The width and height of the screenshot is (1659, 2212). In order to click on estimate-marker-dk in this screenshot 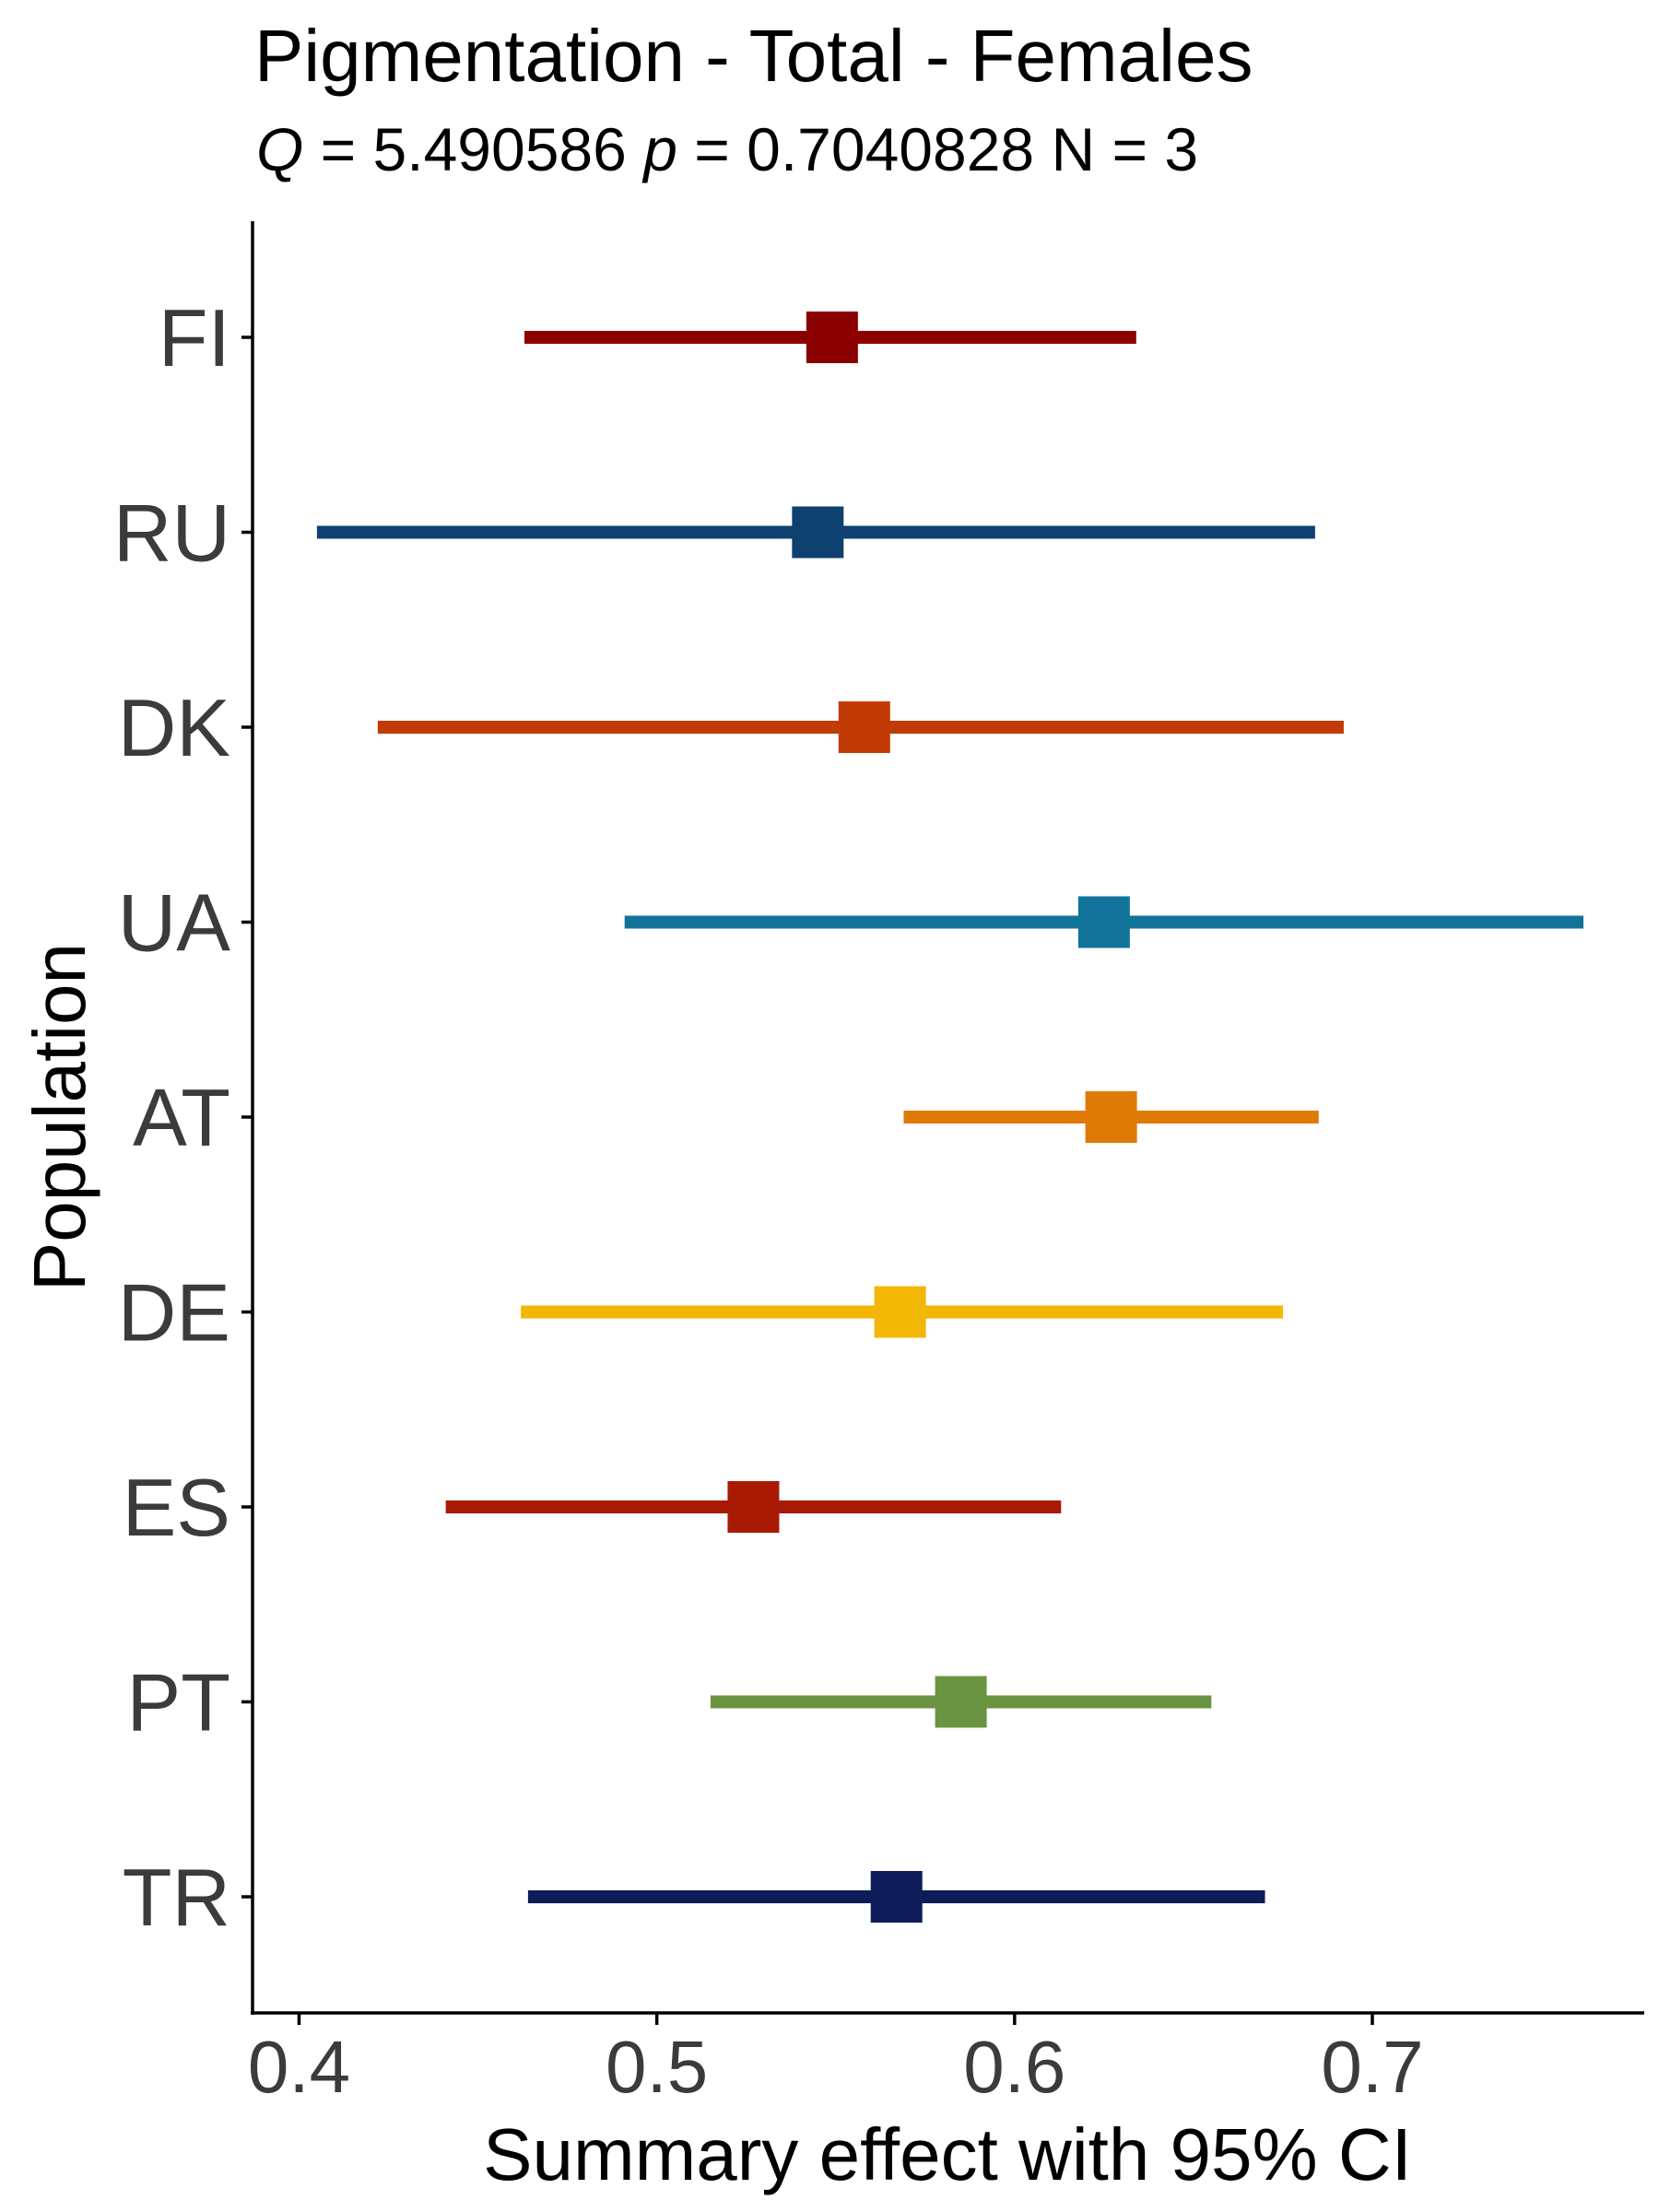, I will do `click(864, 727)`.